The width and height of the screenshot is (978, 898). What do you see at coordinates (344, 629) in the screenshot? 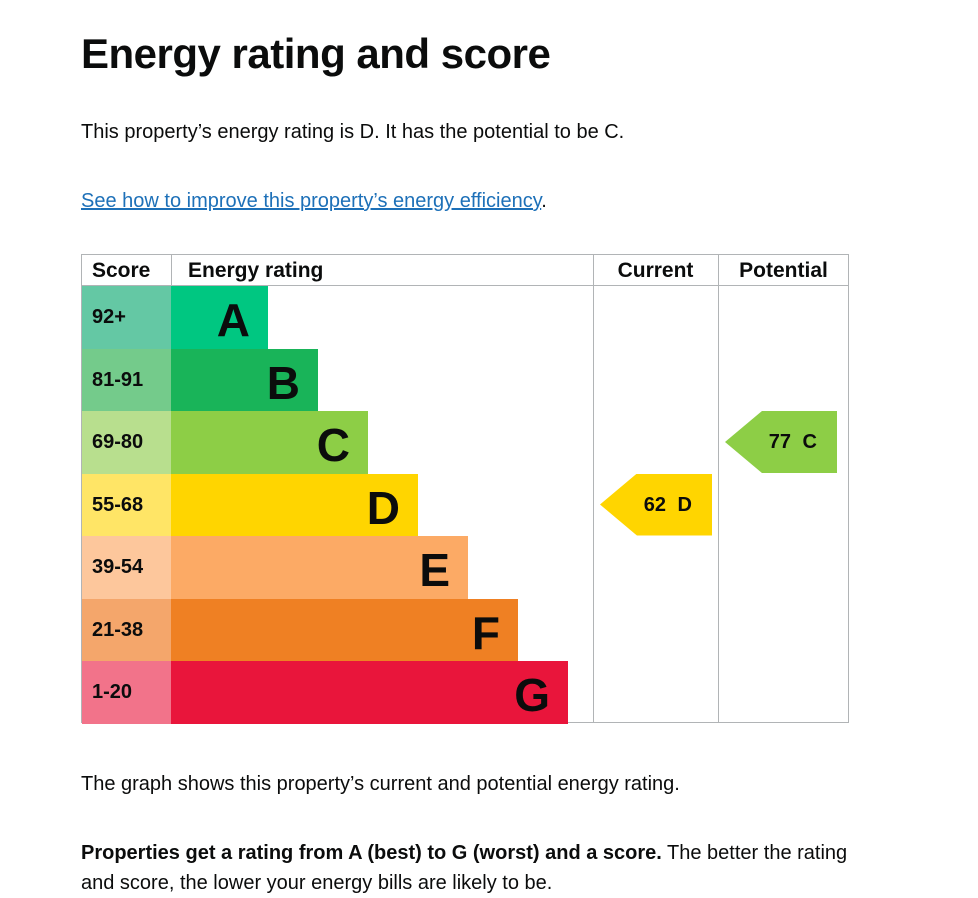
I see `rating-bar-f: F` at bounding box center [344, 629].